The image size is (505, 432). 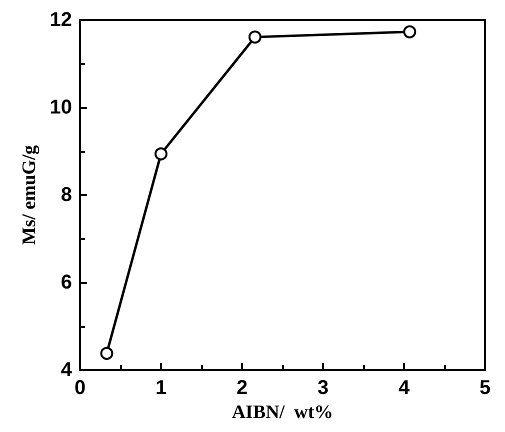 What do you see at coordinates (485, 388) in the screenshot?
I see `x-tick-label: 5` at bounding box center [485, 388].